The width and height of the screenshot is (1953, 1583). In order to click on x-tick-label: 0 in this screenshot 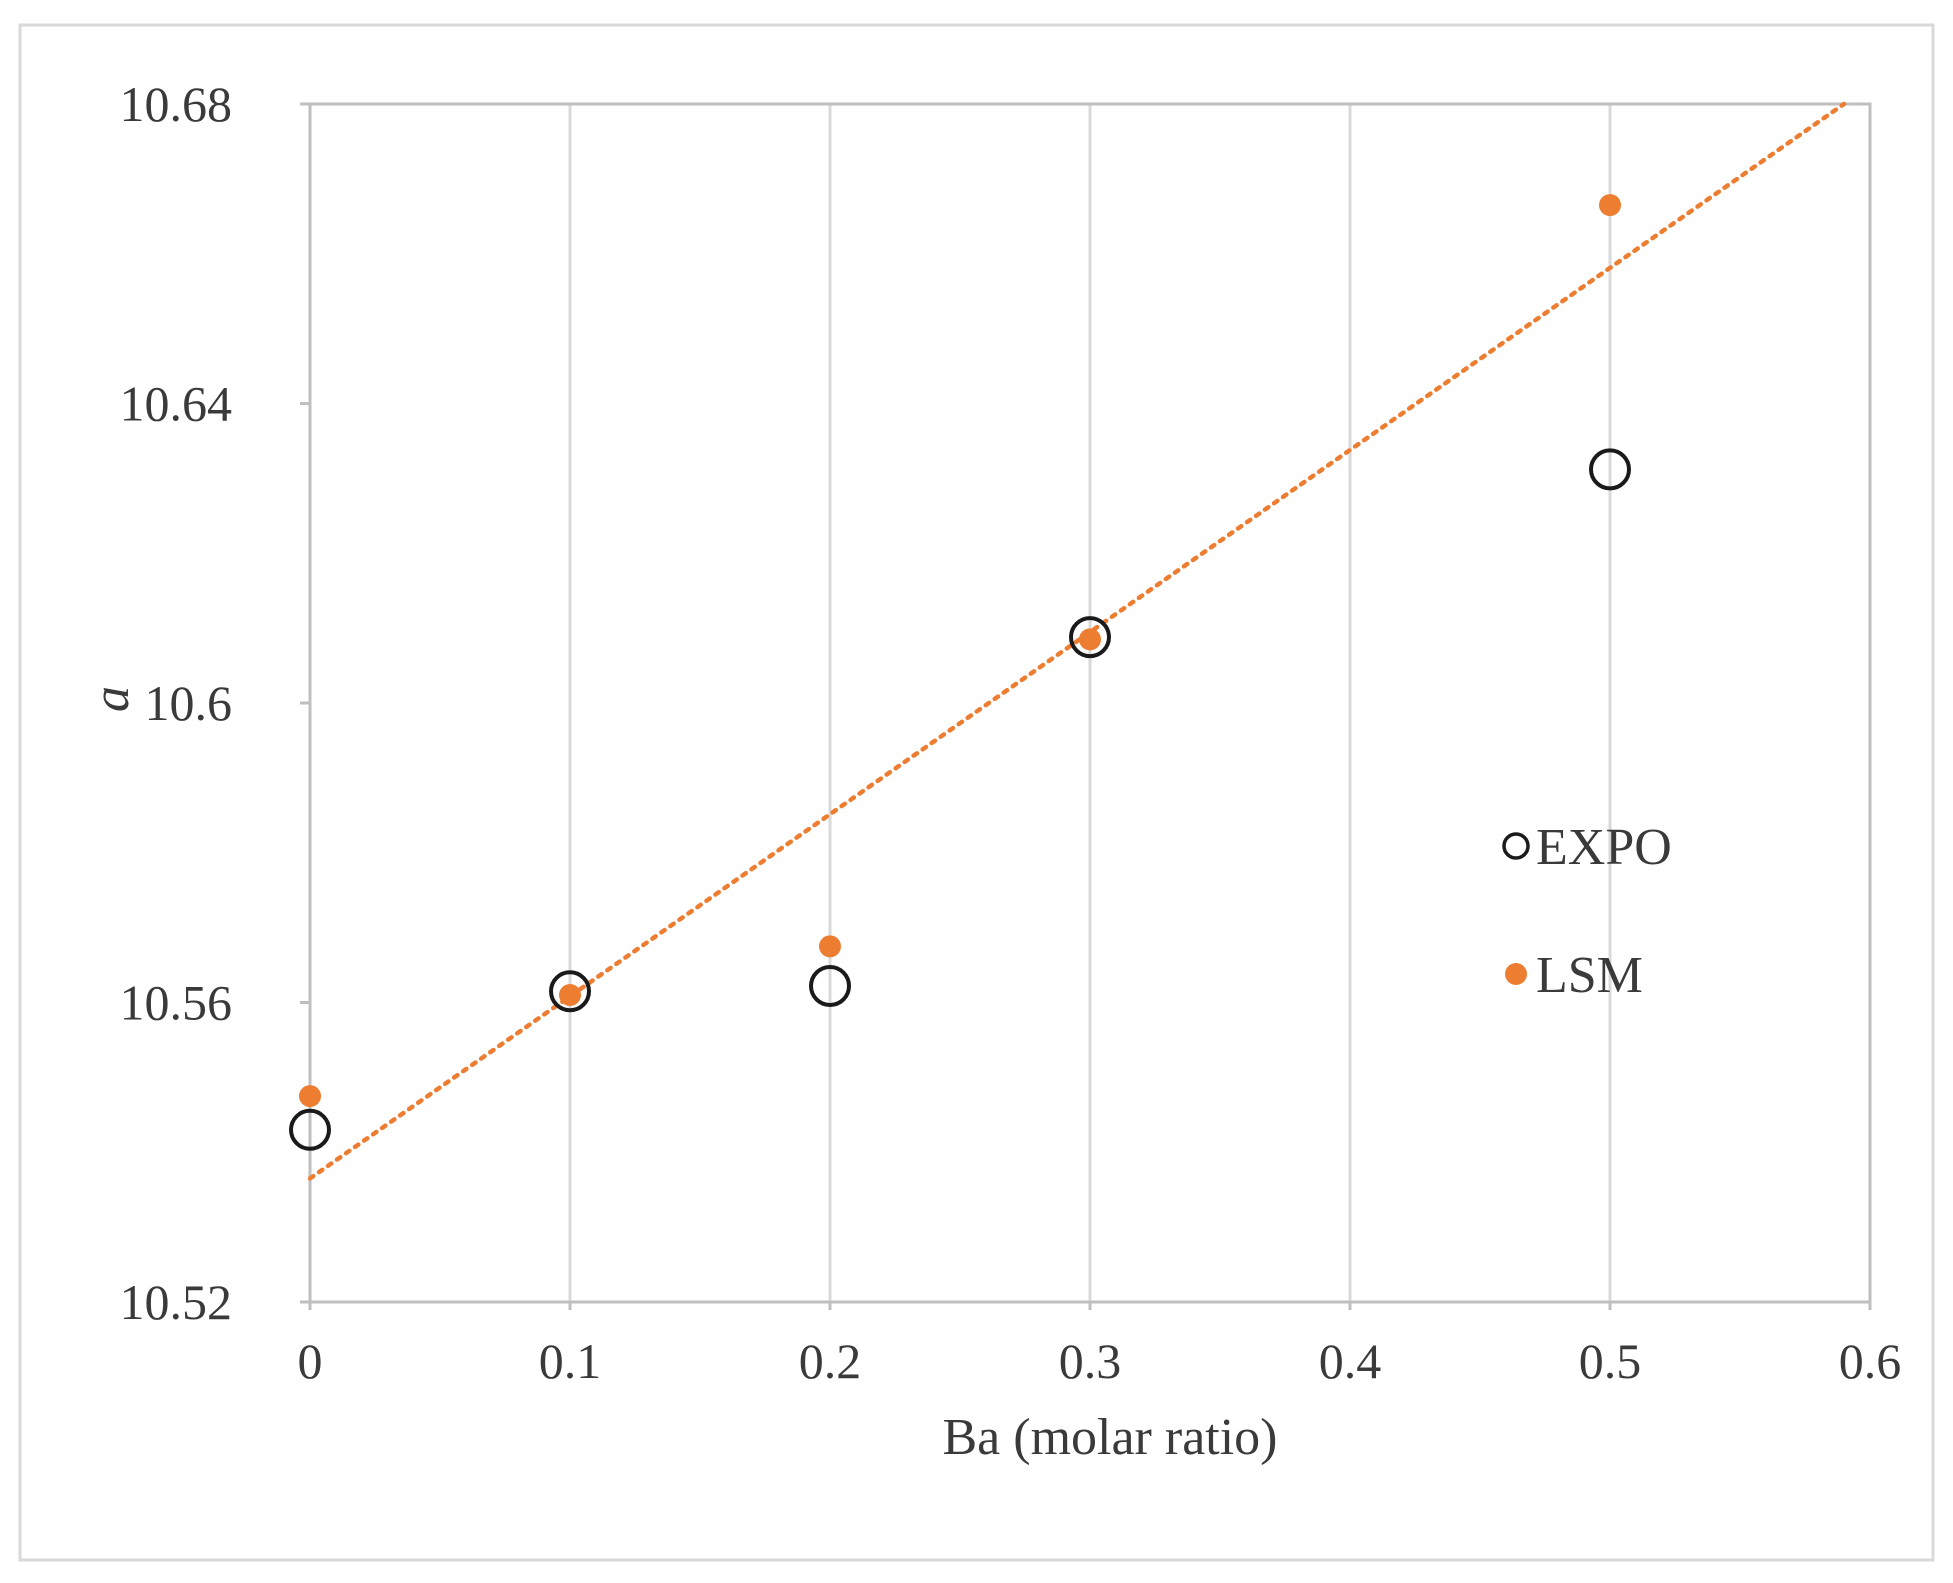, I will do `click(310, 1361)`.